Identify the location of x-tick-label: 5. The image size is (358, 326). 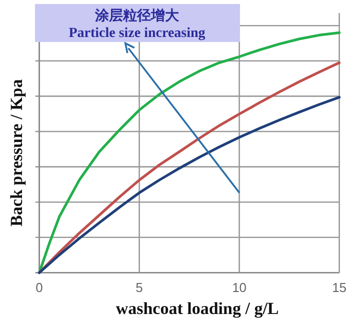
(139, 287).